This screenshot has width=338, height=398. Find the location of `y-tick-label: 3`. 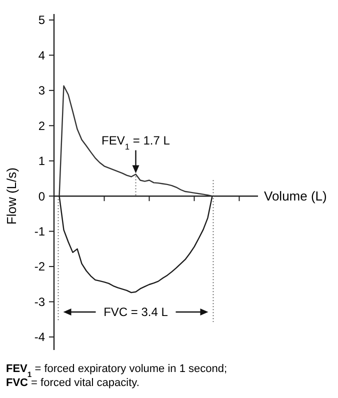

y-tick-label: 3 is located at coordinates (42, 91).